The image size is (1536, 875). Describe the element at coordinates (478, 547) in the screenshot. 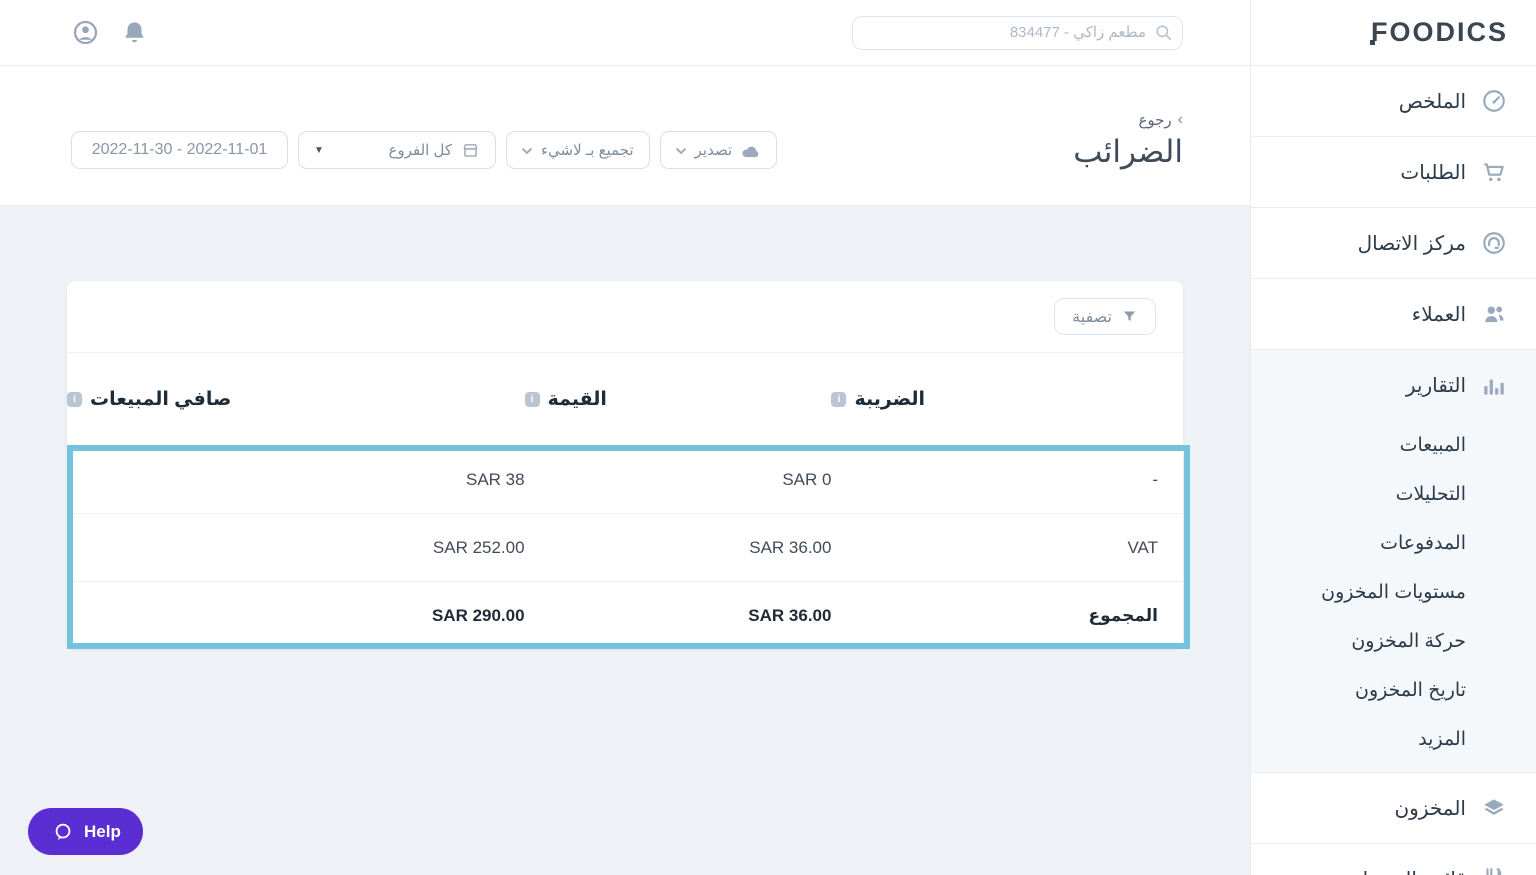

I see `cell-net-sales: SAR 252.00` at that location.